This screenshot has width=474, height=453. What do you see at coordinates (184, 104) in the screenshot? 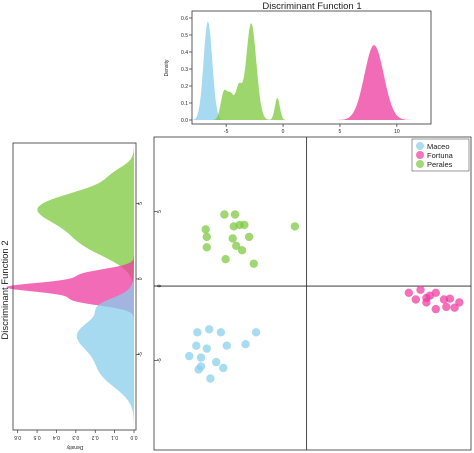
I see `df1-y-tick-label: 0.1` at bounding box center [184, 104].